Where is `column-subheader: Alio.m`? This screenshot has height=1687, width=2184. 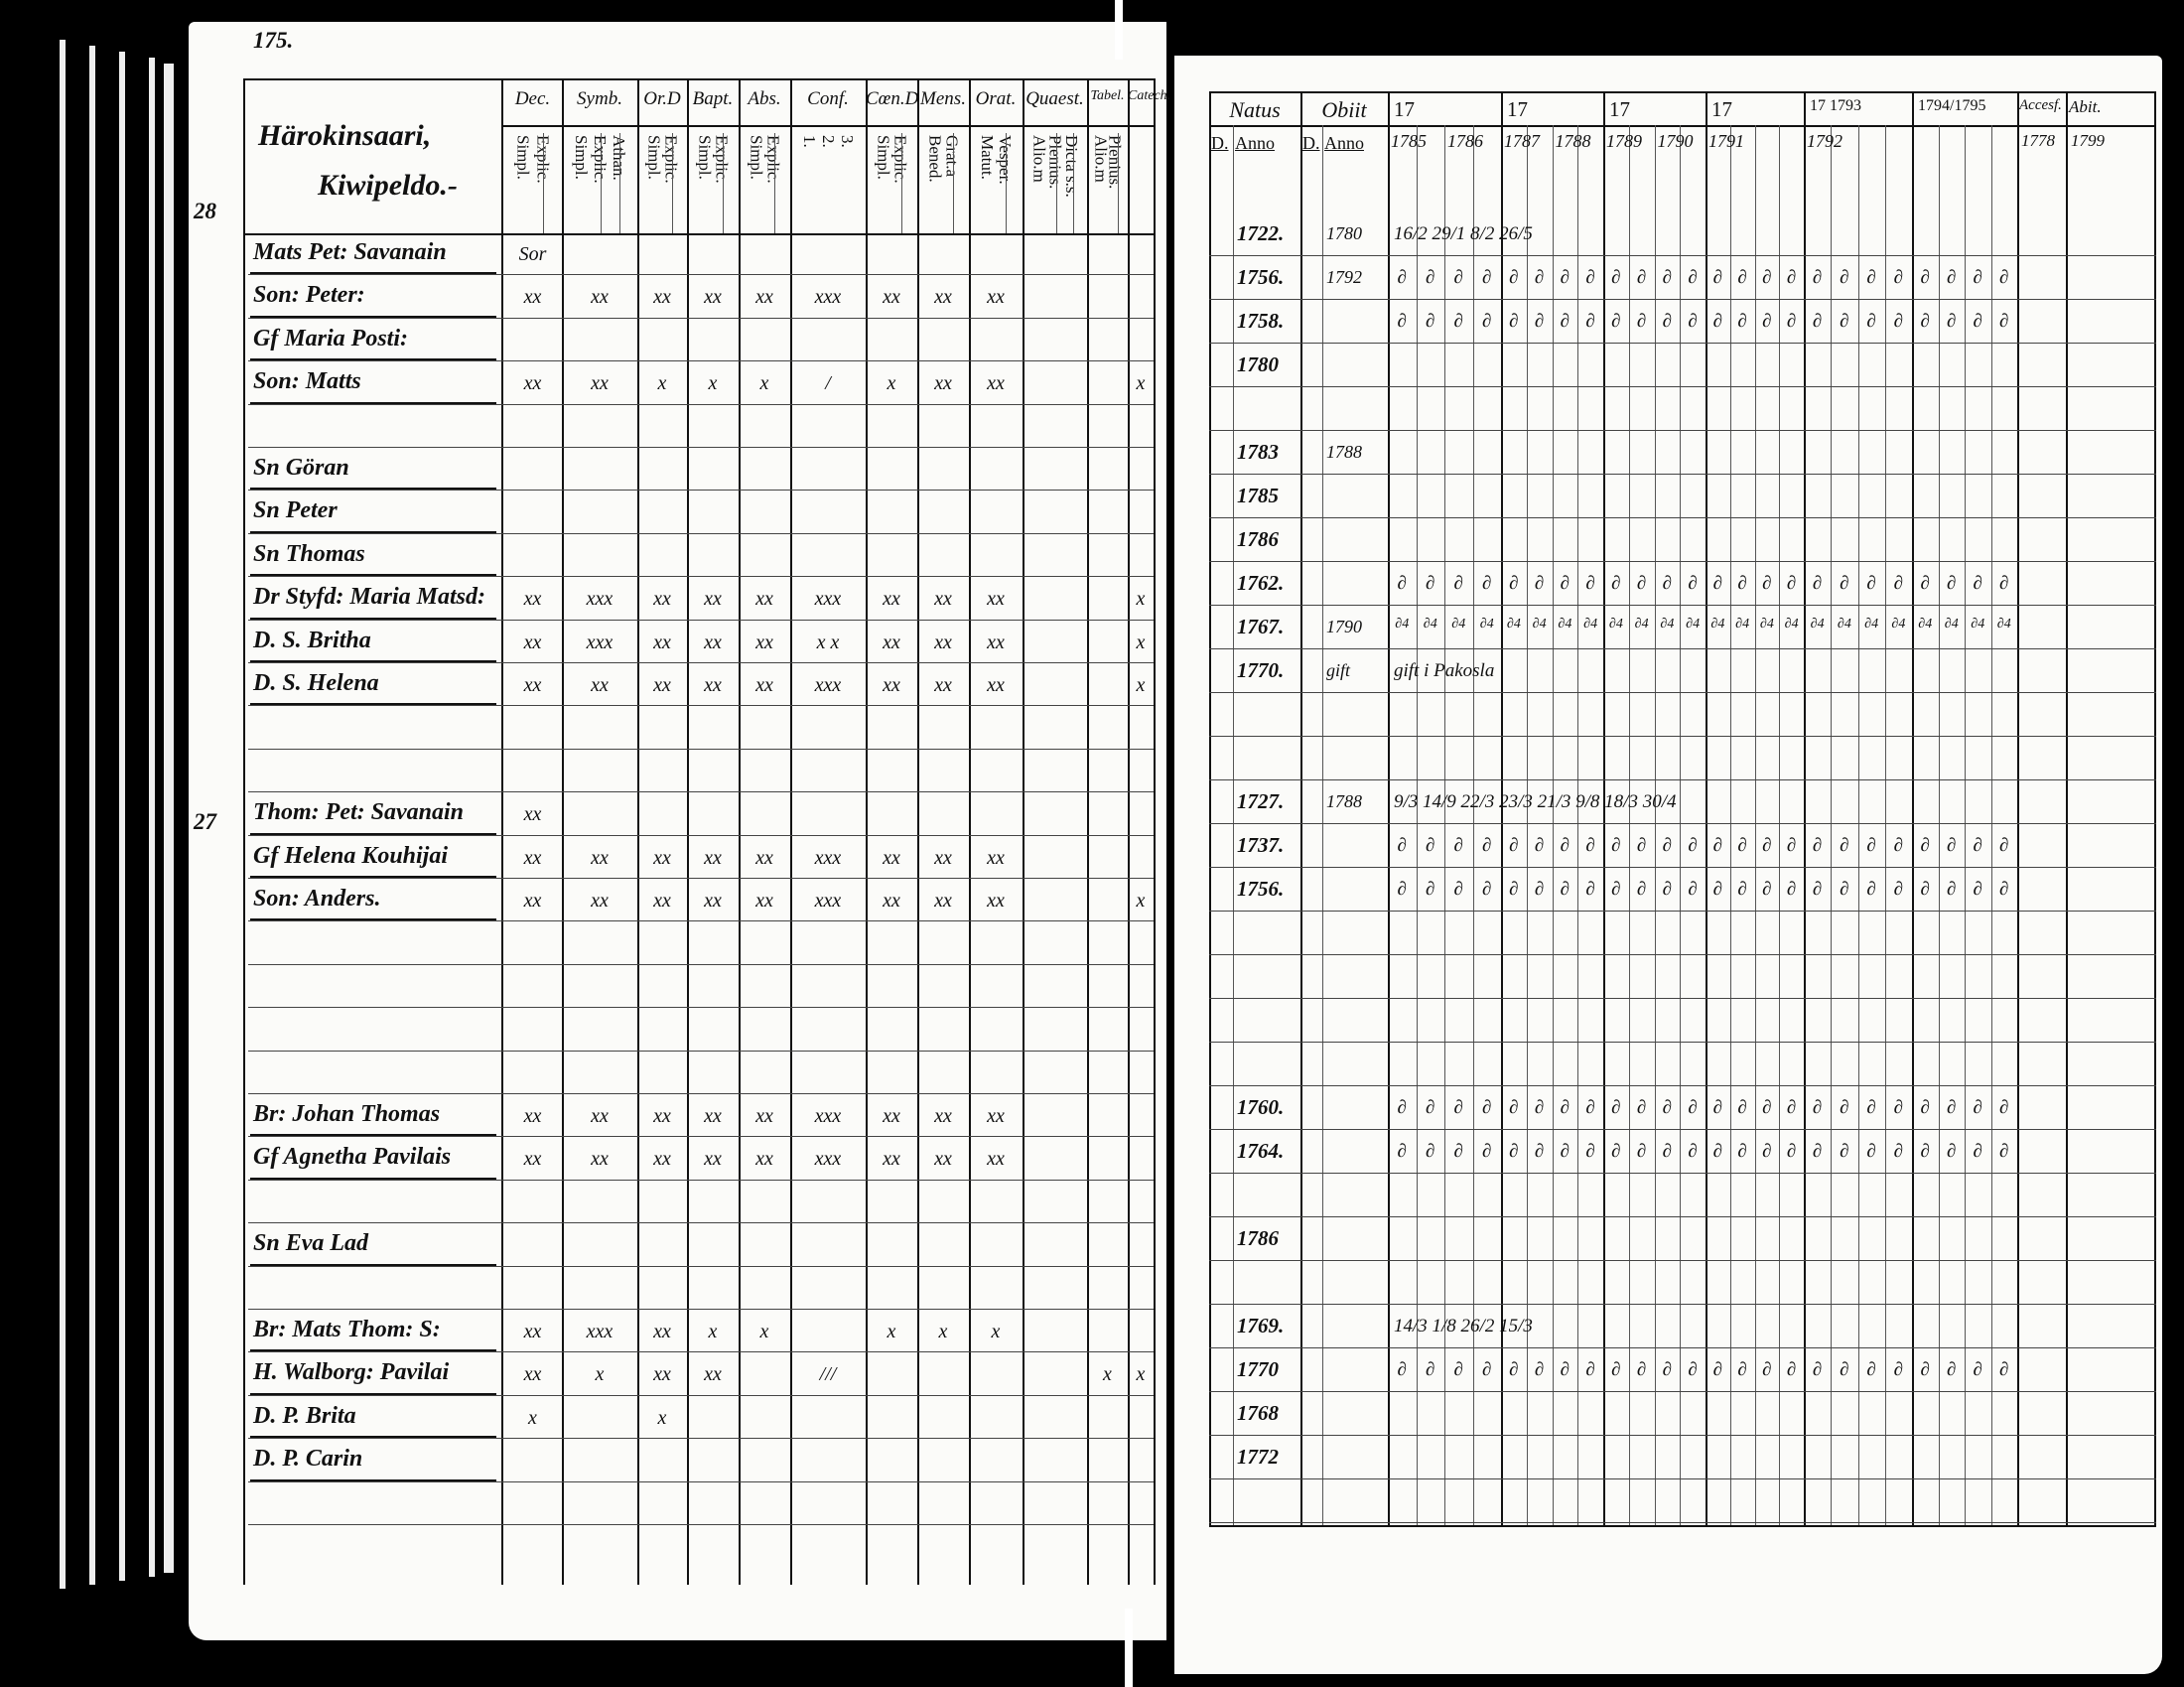 column-subheader: Alio.m is located at coordinates (1101, 159).